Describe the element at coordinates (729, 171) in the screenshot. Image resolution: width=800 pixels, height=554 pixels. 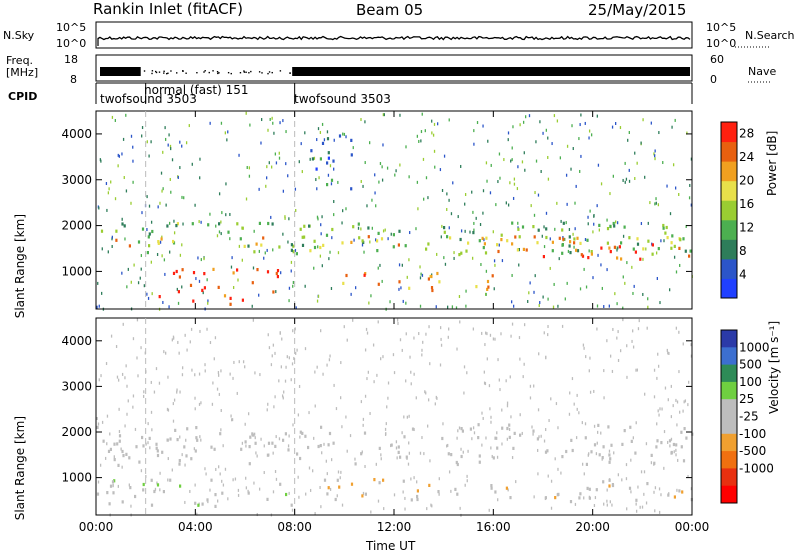
I see `power-colorbar-cell` at that location.